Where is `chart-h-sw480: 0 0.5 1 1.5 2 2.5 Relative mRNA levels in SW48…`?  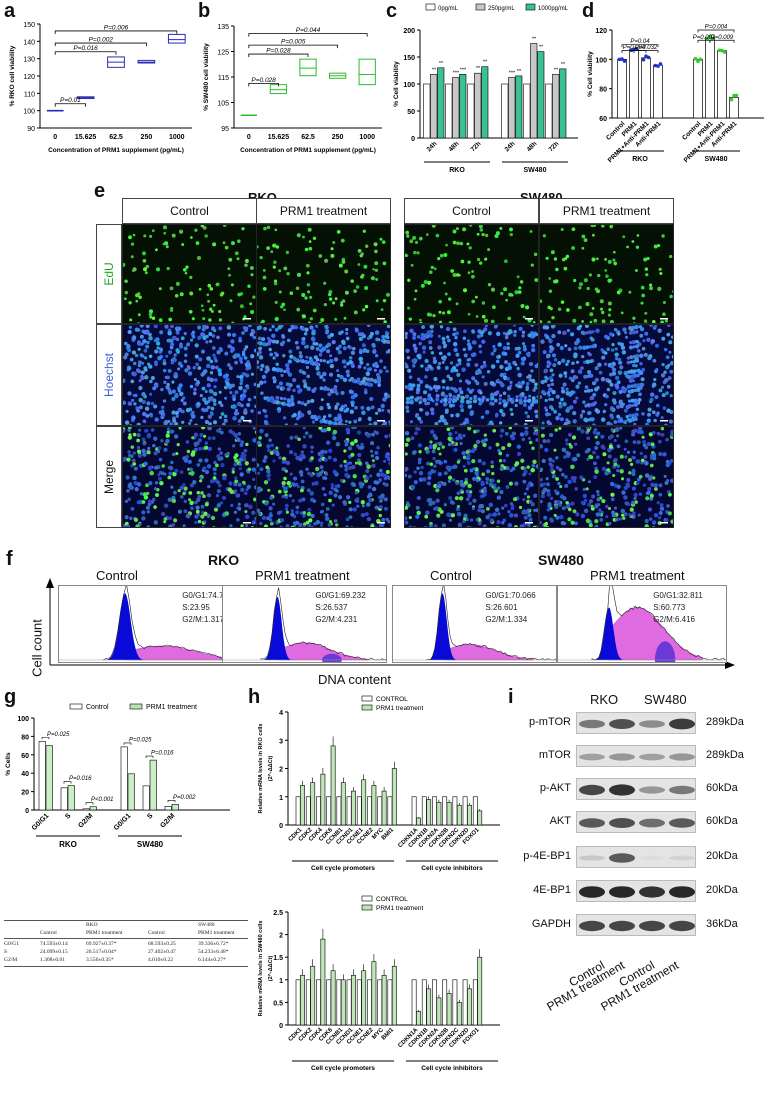
chart-h-sw480: 0 0.5 1 1.5 2 2.5 Relative mRNA levels in SW48… is located at coordinates (379, 983).